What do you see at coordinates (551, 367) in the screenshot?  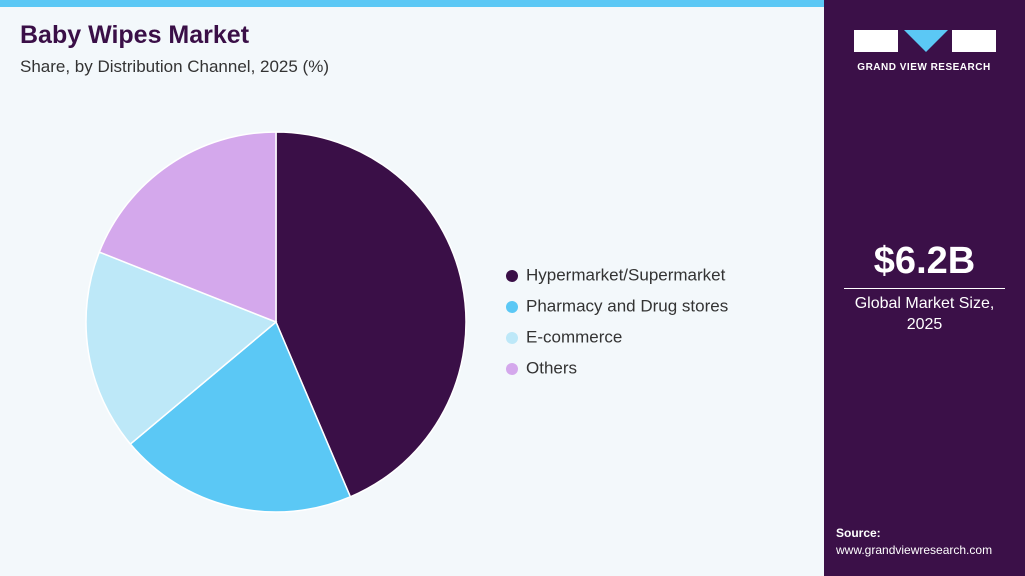 I see `legend-label: Others` at bounding box center [551, 367].